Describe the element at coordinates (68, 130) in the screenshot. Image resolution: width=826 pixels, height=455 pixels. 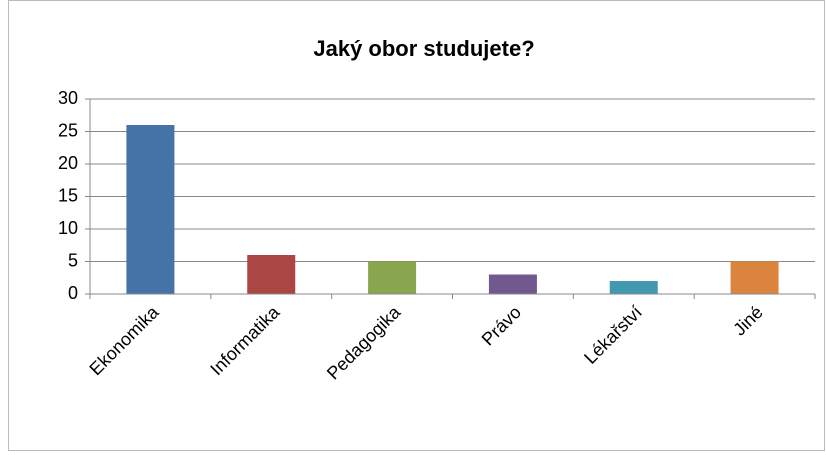
I see `y-tick-label: 25` at that location.